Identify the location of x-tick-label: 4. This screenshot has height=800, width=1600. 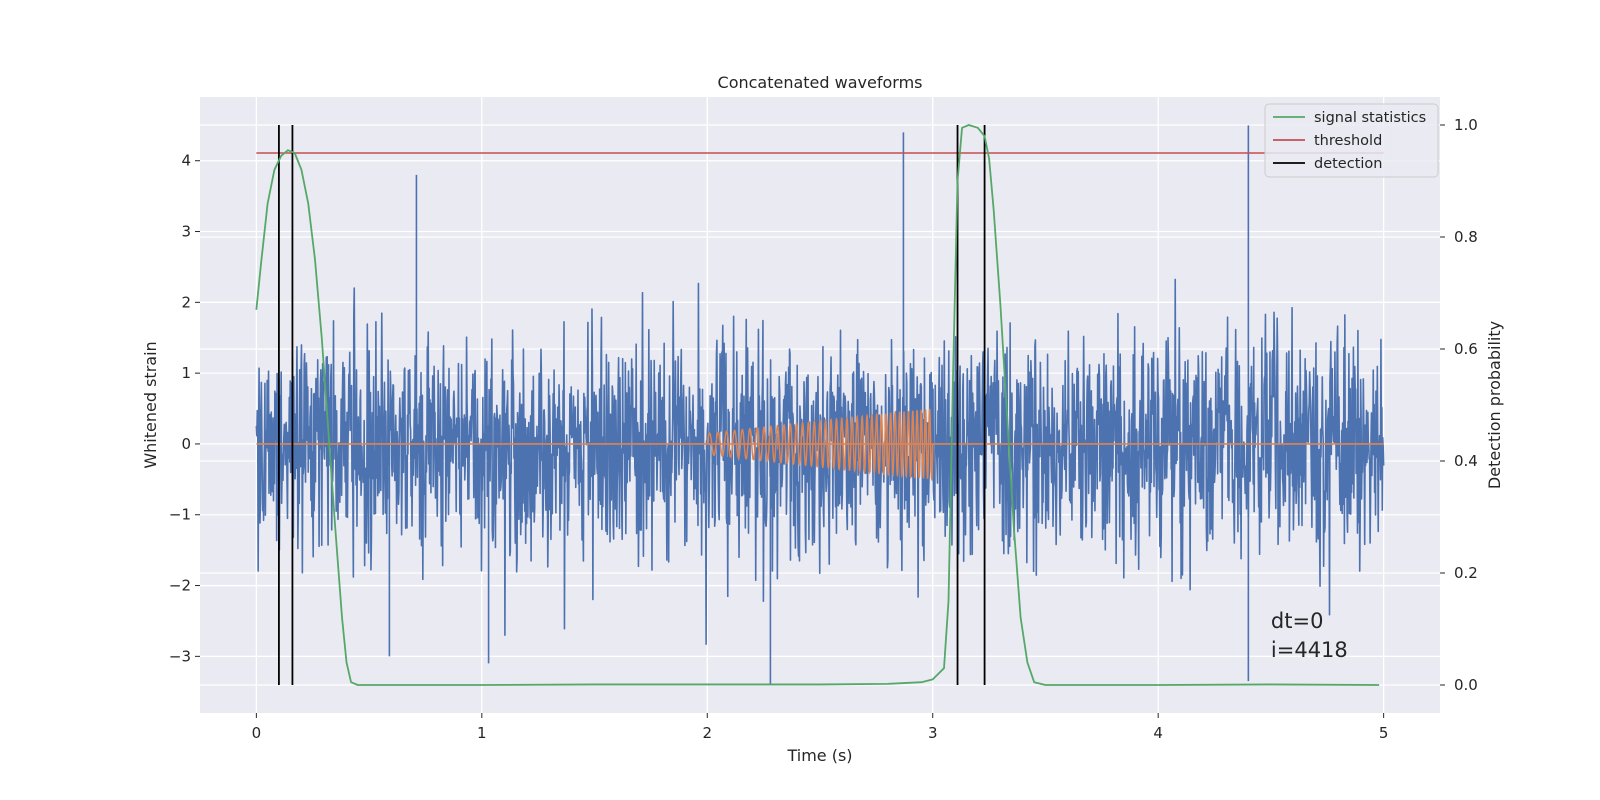
(1158, 733).